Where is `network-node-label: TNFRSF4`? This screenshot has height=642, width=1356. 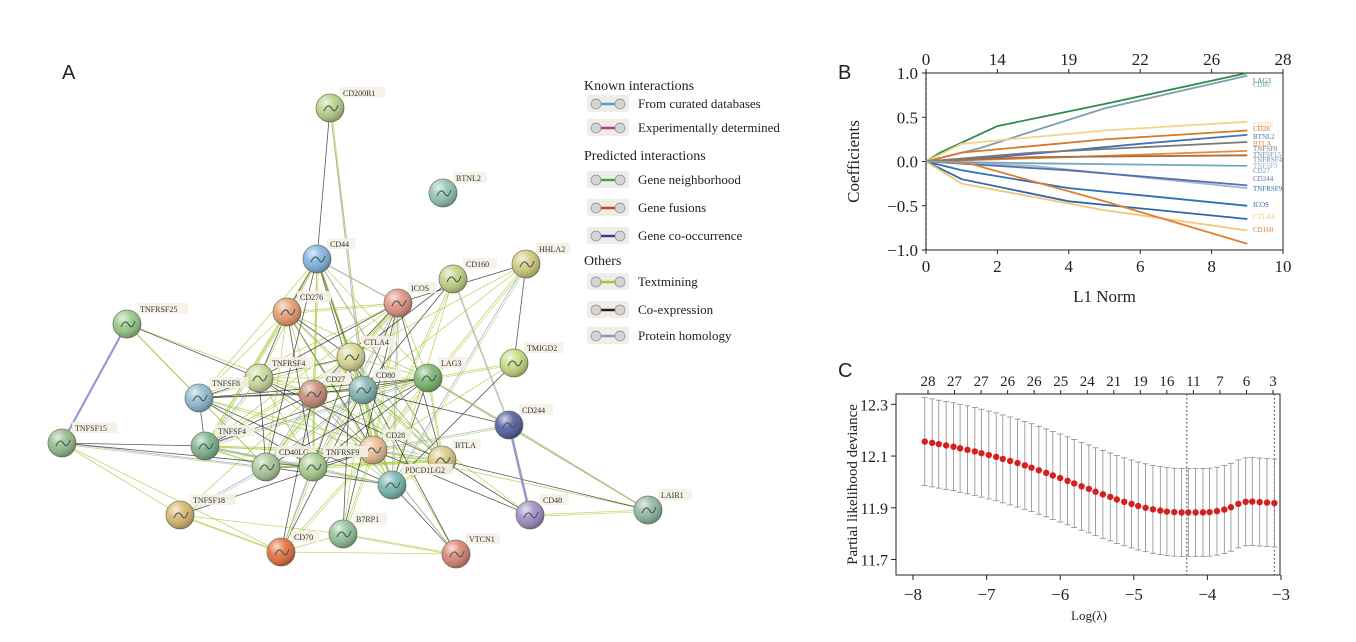 network-node-label: TNFRSF4 is located at coordinates (288, 363).